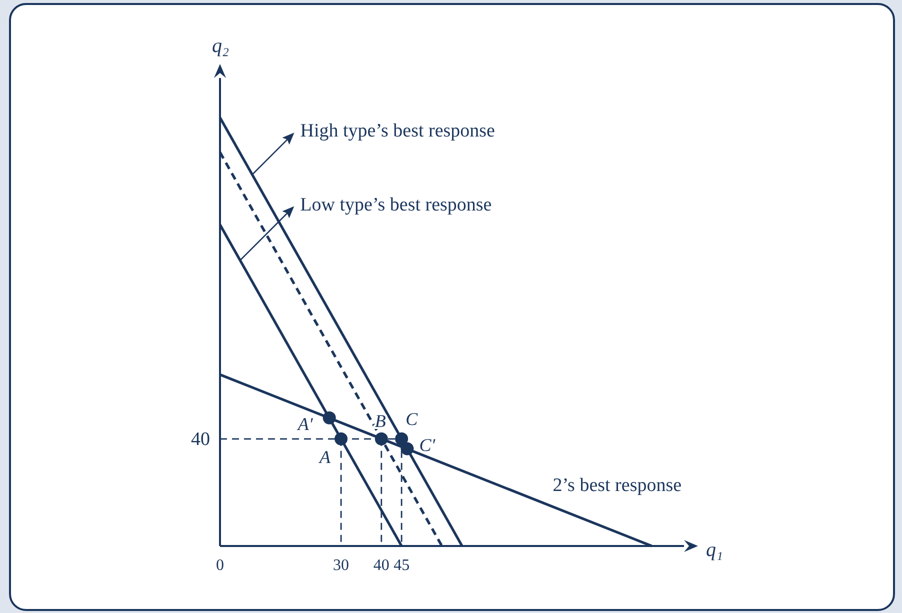 This screenshot has width=902, height=613. What do you see at coordinates (714, 550) in the screenshot?
I see `x-axis-title: q₁` at bounding box center [714, 550].